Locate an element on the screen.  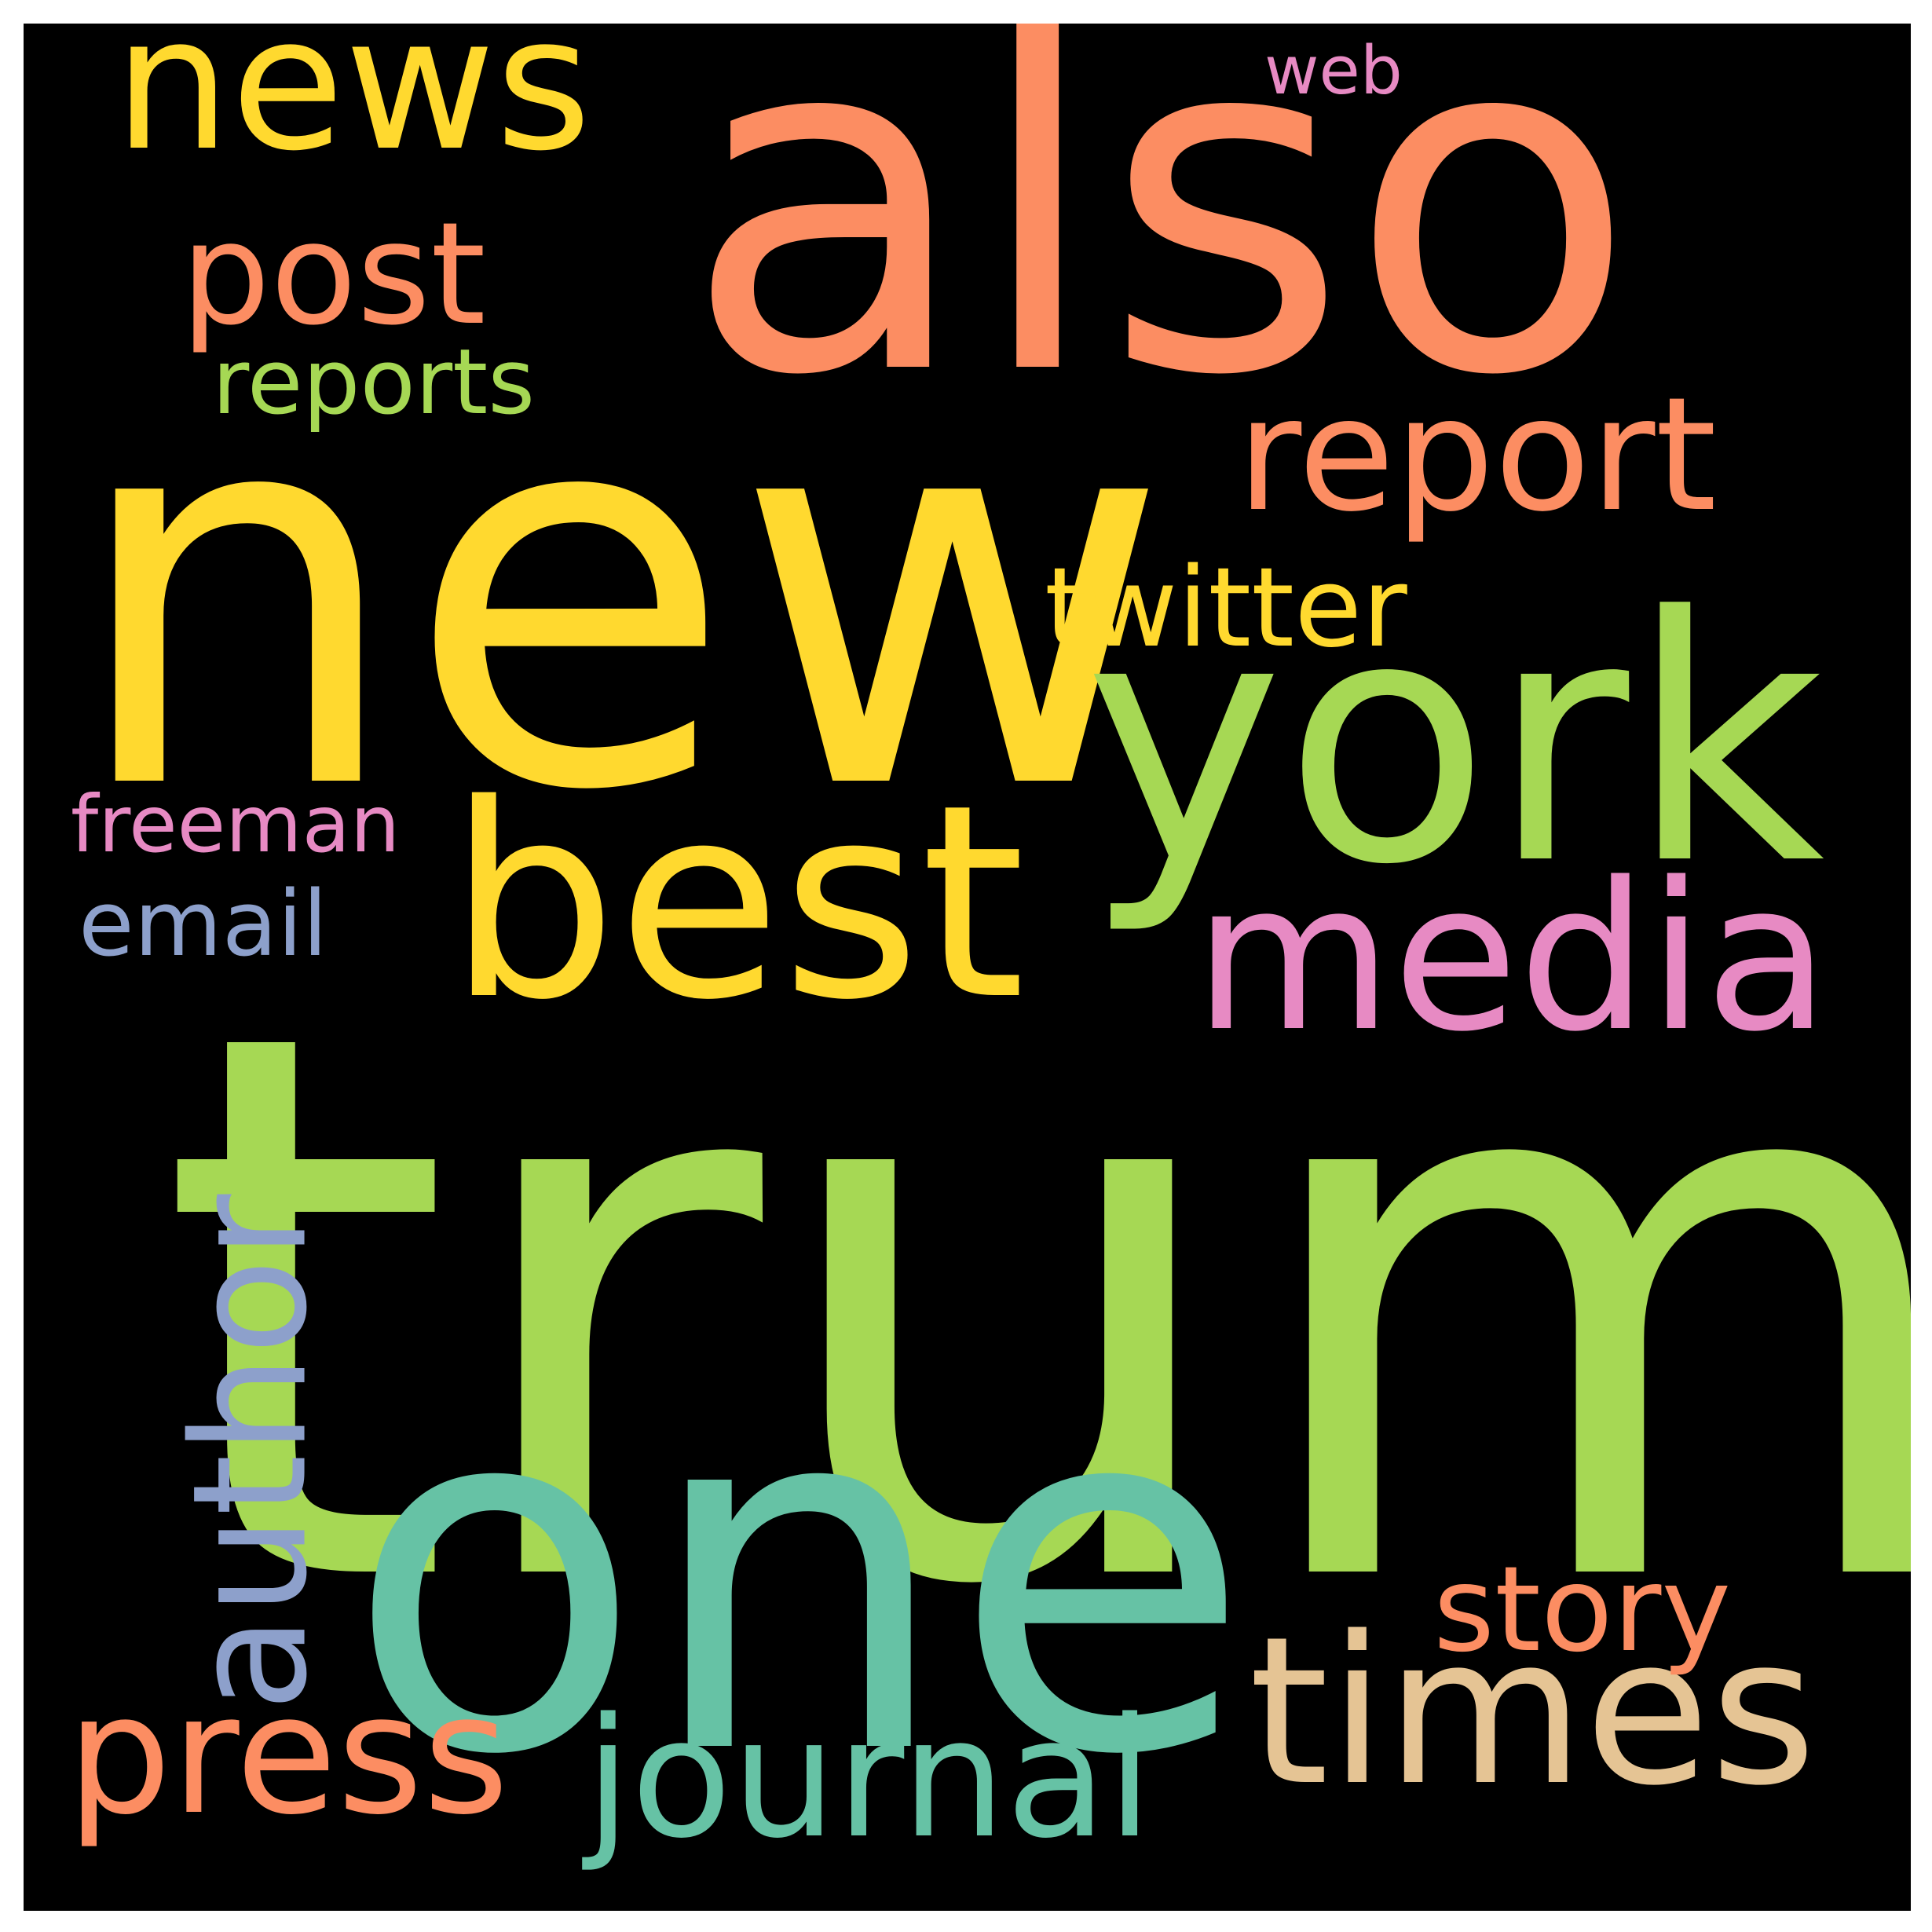
word-web: web is located at coordinates (1334, 71).